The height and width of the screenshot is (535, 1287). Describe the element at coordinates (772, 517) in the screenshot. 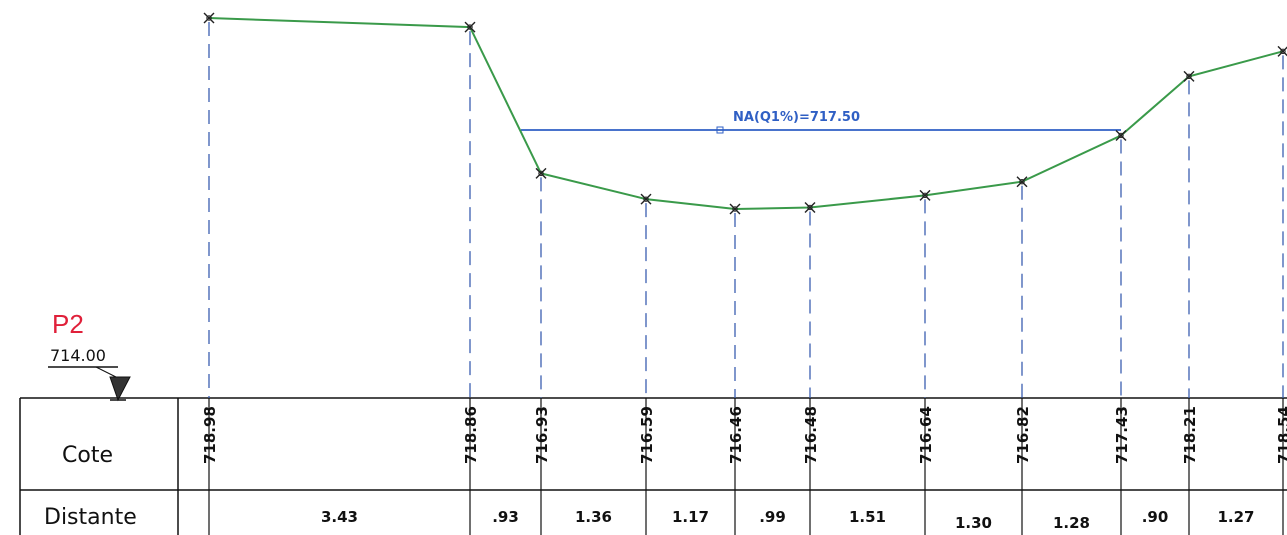

I see `distance-value: .99` at that location.